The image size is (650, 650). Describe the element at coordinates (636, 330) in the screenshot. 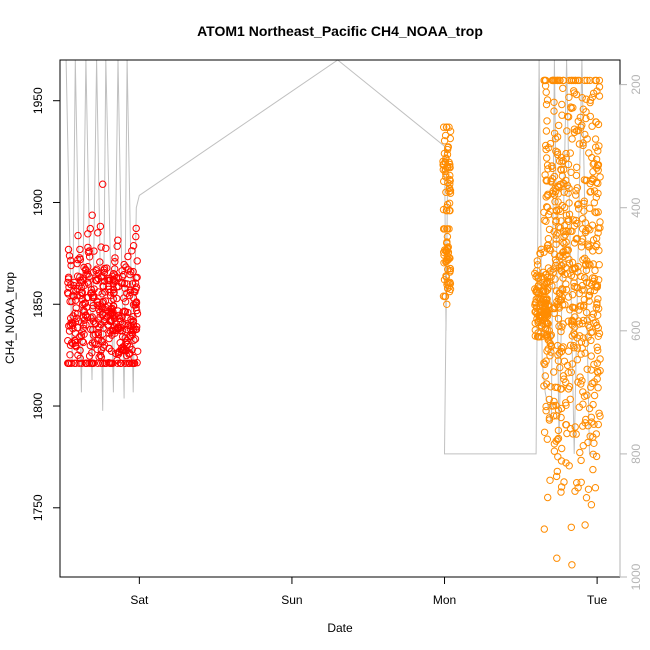

I see `y2-tick-label: 600` at that location.